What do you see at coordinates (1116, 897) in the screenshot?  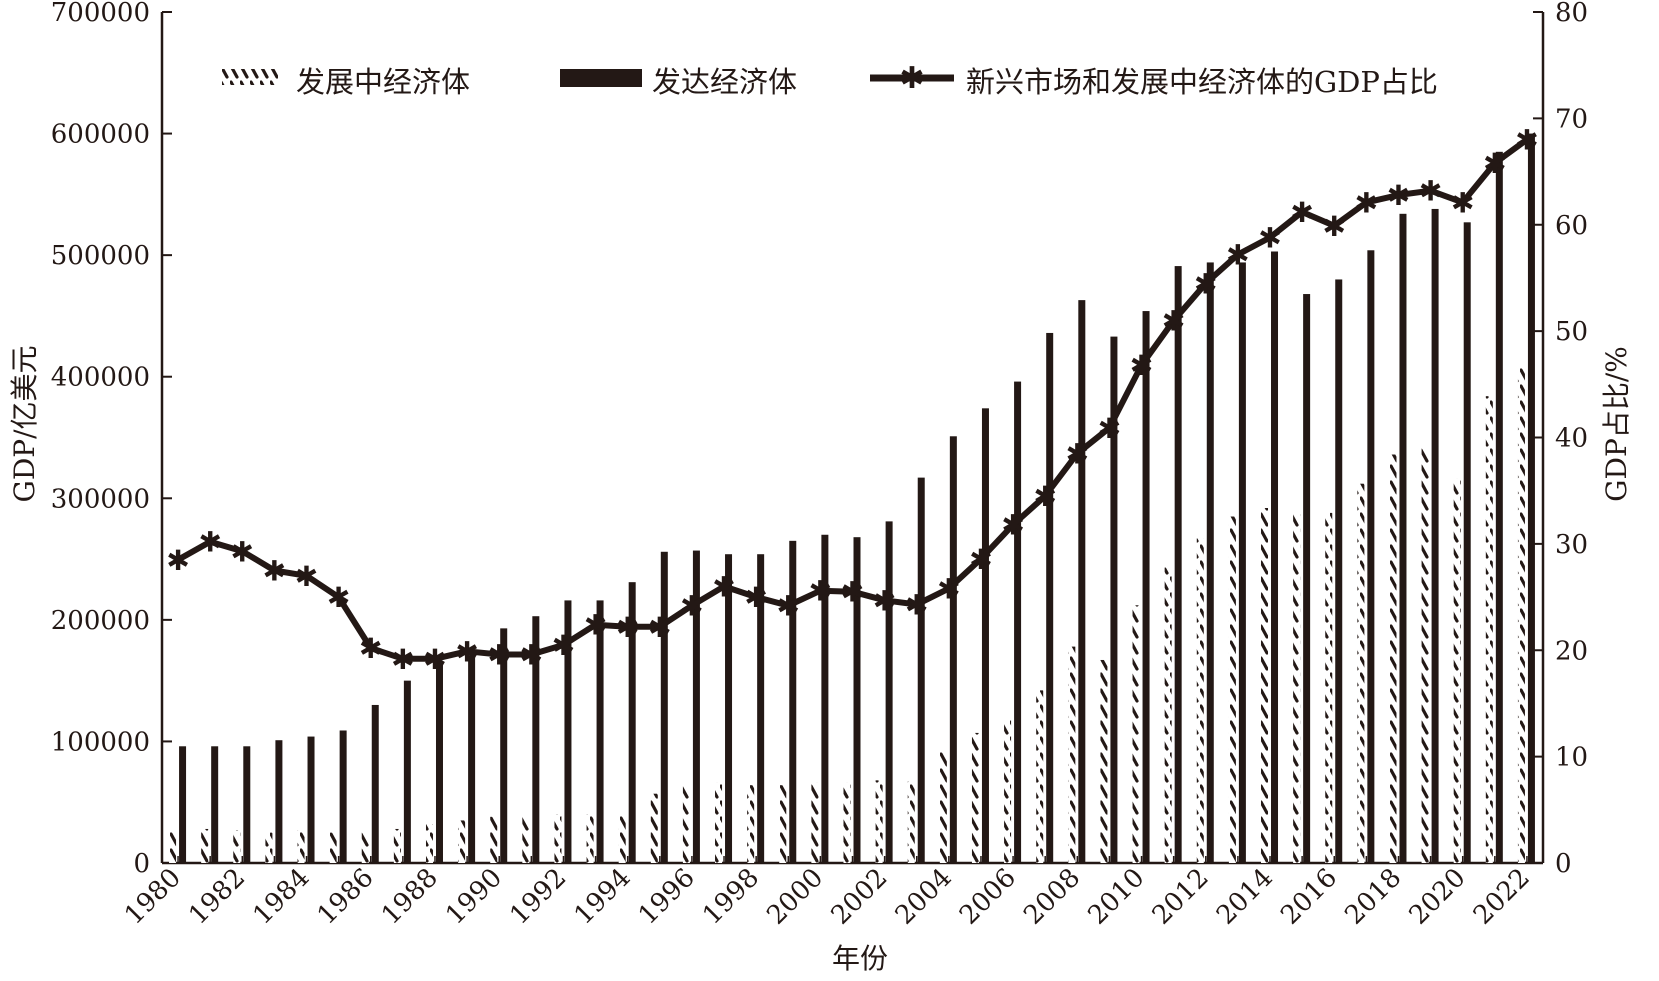 I see `x-tick-label: 2010` at bounding box center [1116, 897].